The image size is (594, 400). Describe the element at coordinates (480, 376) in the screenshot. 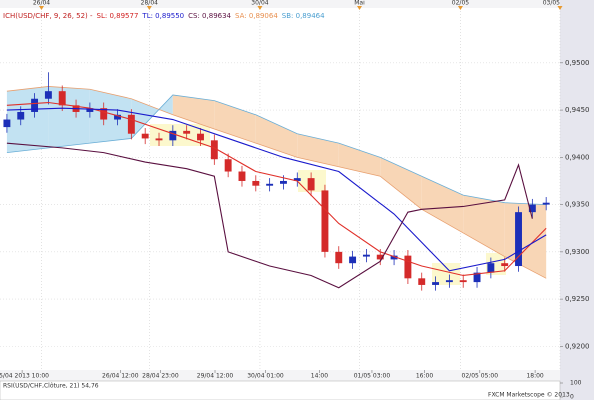

I see `x-tick-label: 02/05 05:00` at that location.